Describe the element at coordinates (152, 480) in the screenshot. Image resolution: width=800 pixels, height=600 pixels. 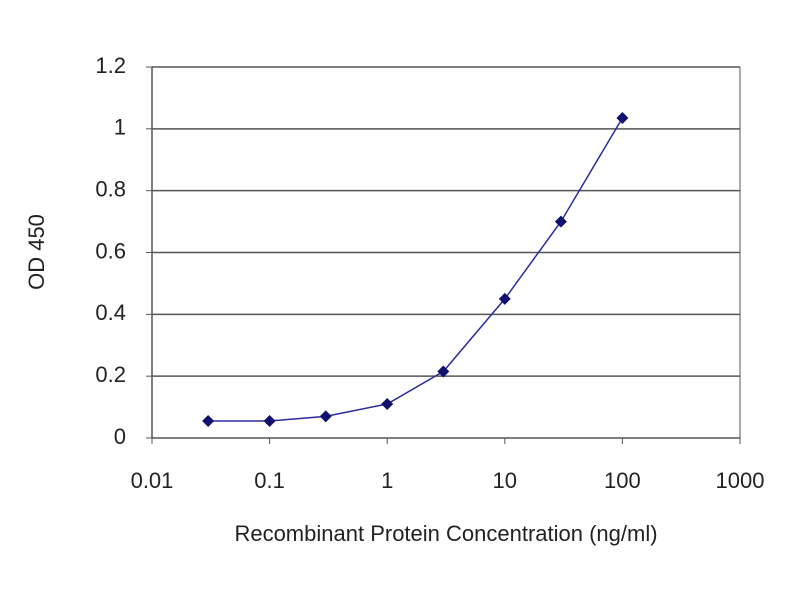
I see `x-tick-label: 0.01` at that location.